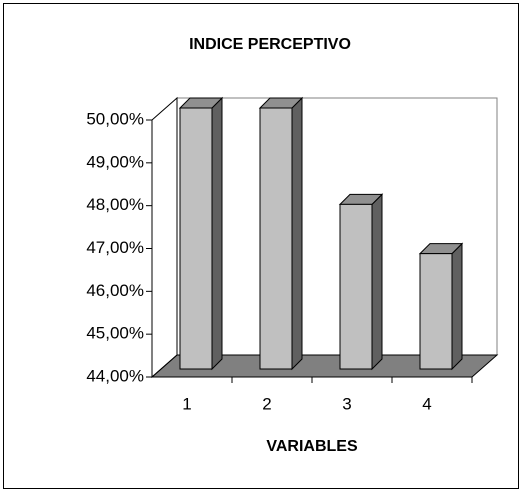  Describe the element at coordinates (312, 446) in the screenshot. I see `x-axis-label: VARIABLES` at that location.